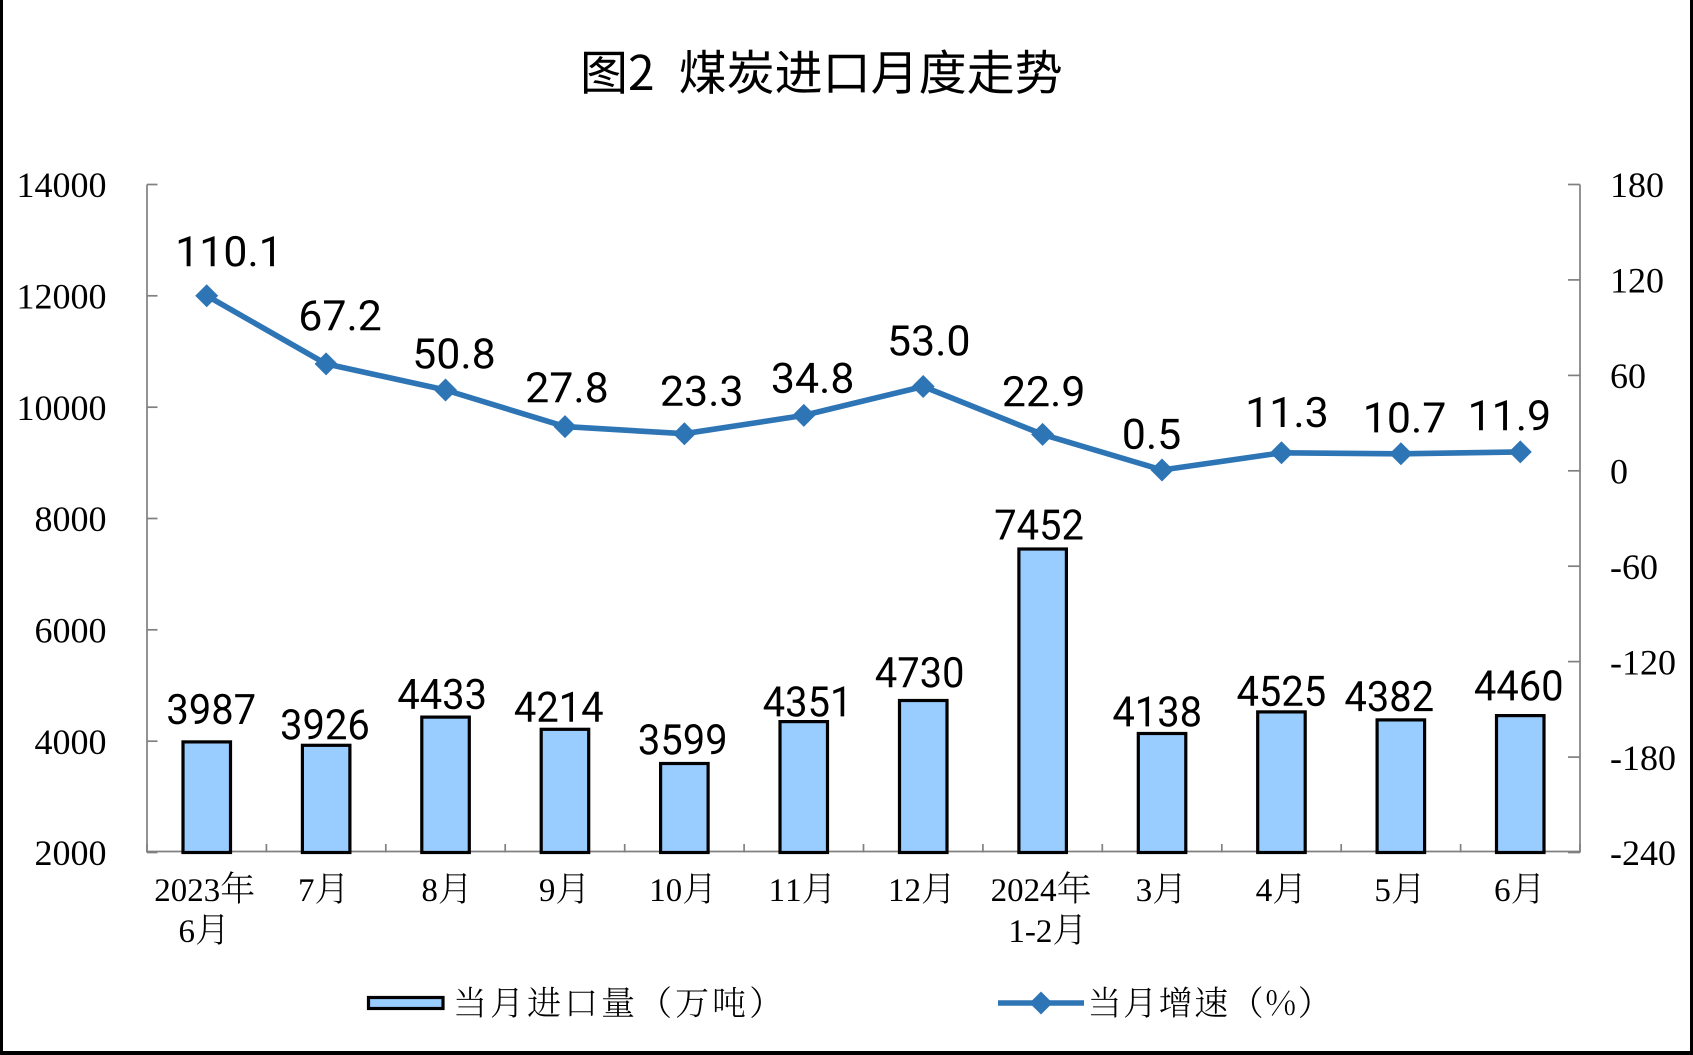 Image resolution: width=1693 pixels, height=1055 pixels. I want to click on svg-text: -60, so click(1634, 567).